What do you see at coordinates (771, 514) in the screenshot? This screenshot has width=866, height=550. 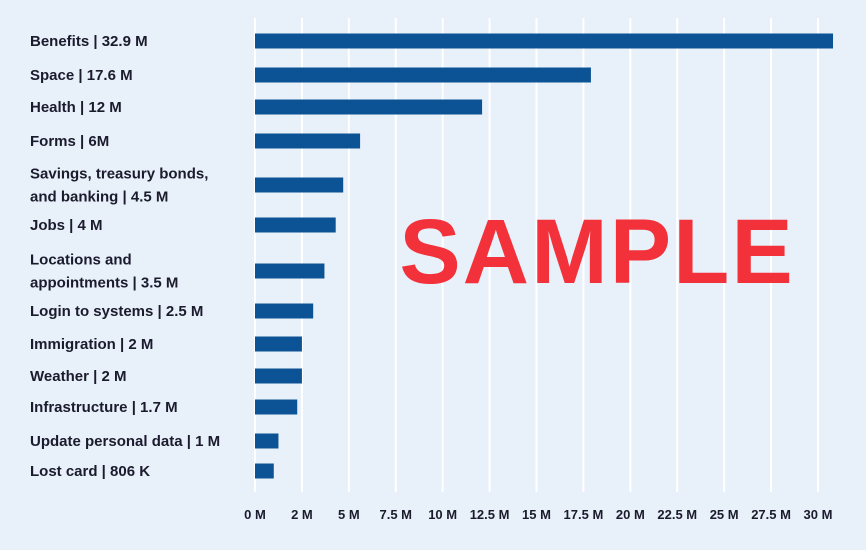 I see `x-tick-label: 27.5 M` at bounding box center [771, 514].